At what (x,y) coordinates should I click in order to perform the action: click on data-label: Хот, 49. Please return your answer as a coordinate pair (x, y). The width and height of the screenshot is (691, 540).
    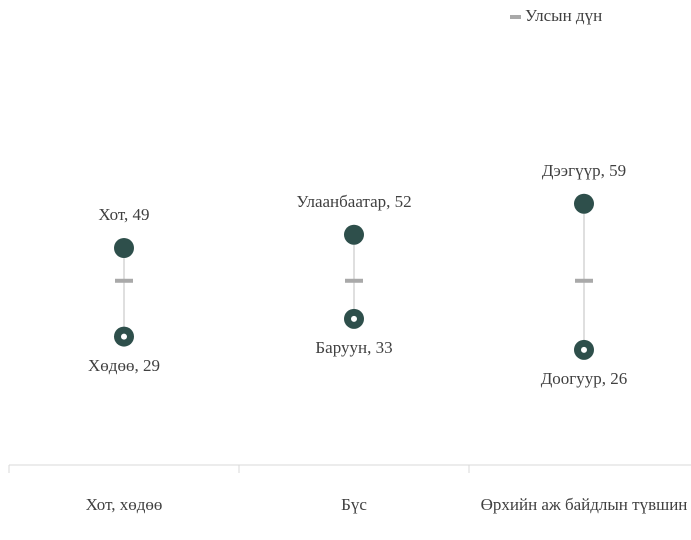
    Looking at the image, I should click on (124, 214).